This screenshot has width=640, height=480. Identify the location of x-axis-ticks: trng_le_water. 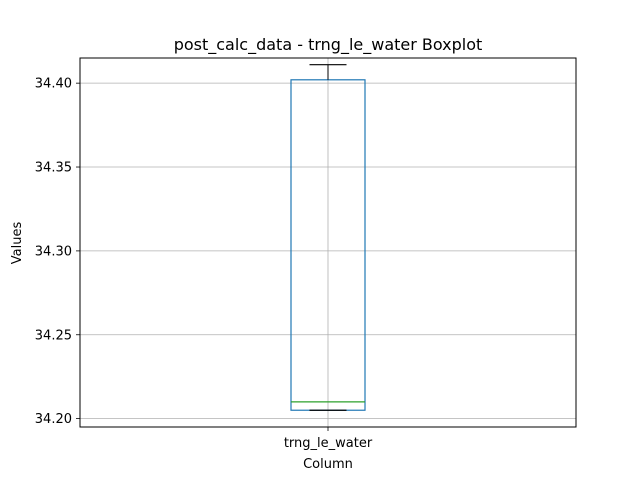
(328, 439).